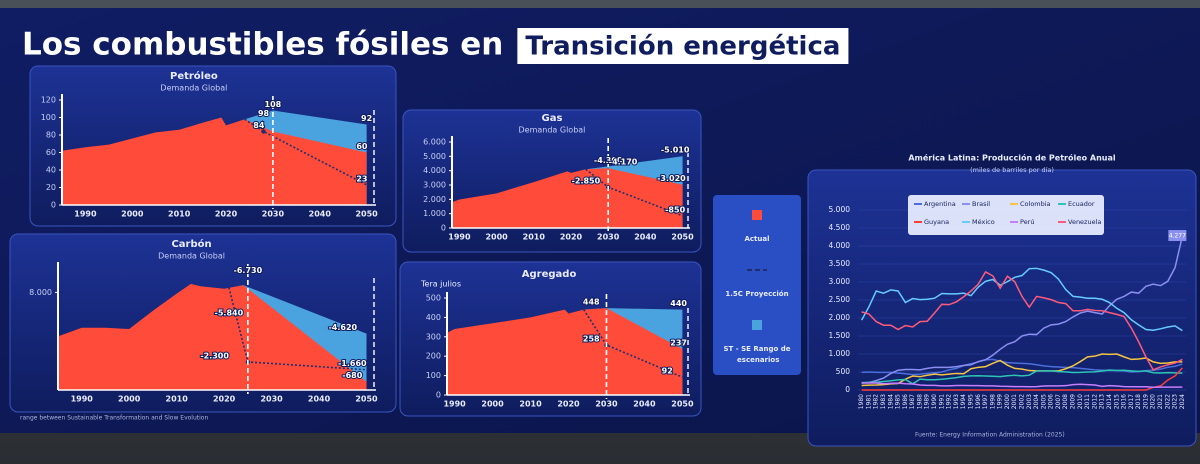 Image resolution: width=1200 pixels, height=464 pixels. What do you see at coordinates (262, 45) in the screenshot?
I see `page-title: Los combustibles fósiles en` at bounding box center [262, 45].